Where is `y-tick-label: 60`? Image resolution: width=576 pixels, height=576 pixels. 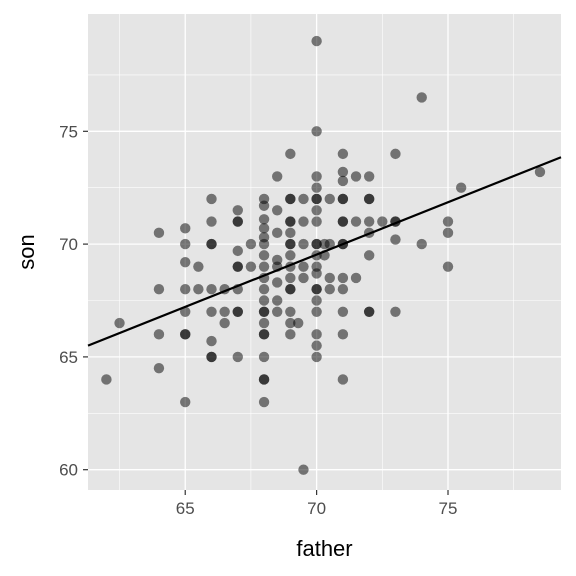 y-tick-label: 60 is located at coordinates (68, 470).